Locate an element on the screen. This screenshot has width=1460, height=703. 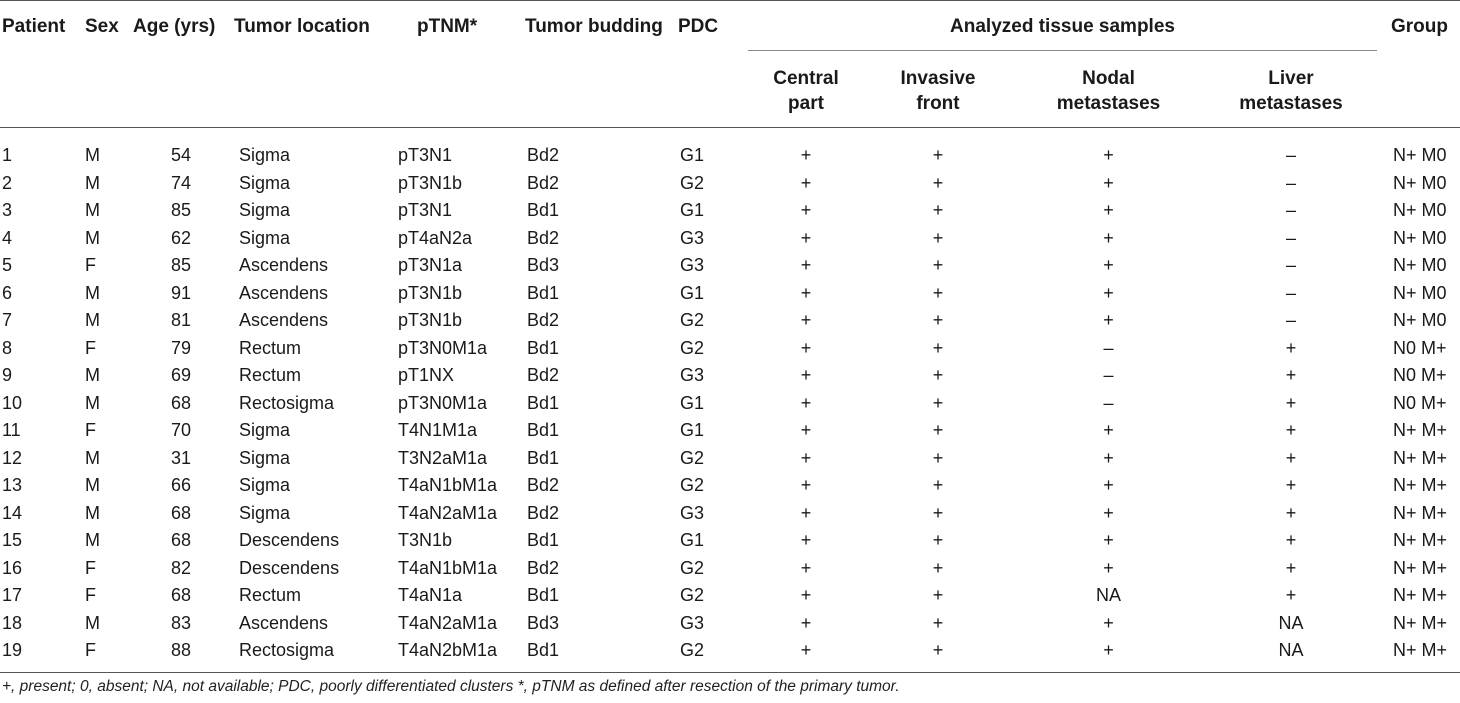
cell-ptnm: T4aN2bM1a is located at coordinates (448, 650).